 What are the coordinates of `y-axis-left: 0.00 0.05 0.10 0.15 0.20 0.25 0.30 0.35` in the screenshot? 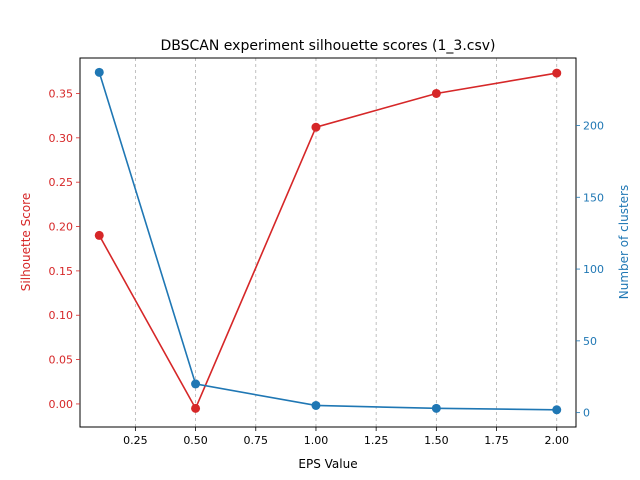 It's located at (64, 249).